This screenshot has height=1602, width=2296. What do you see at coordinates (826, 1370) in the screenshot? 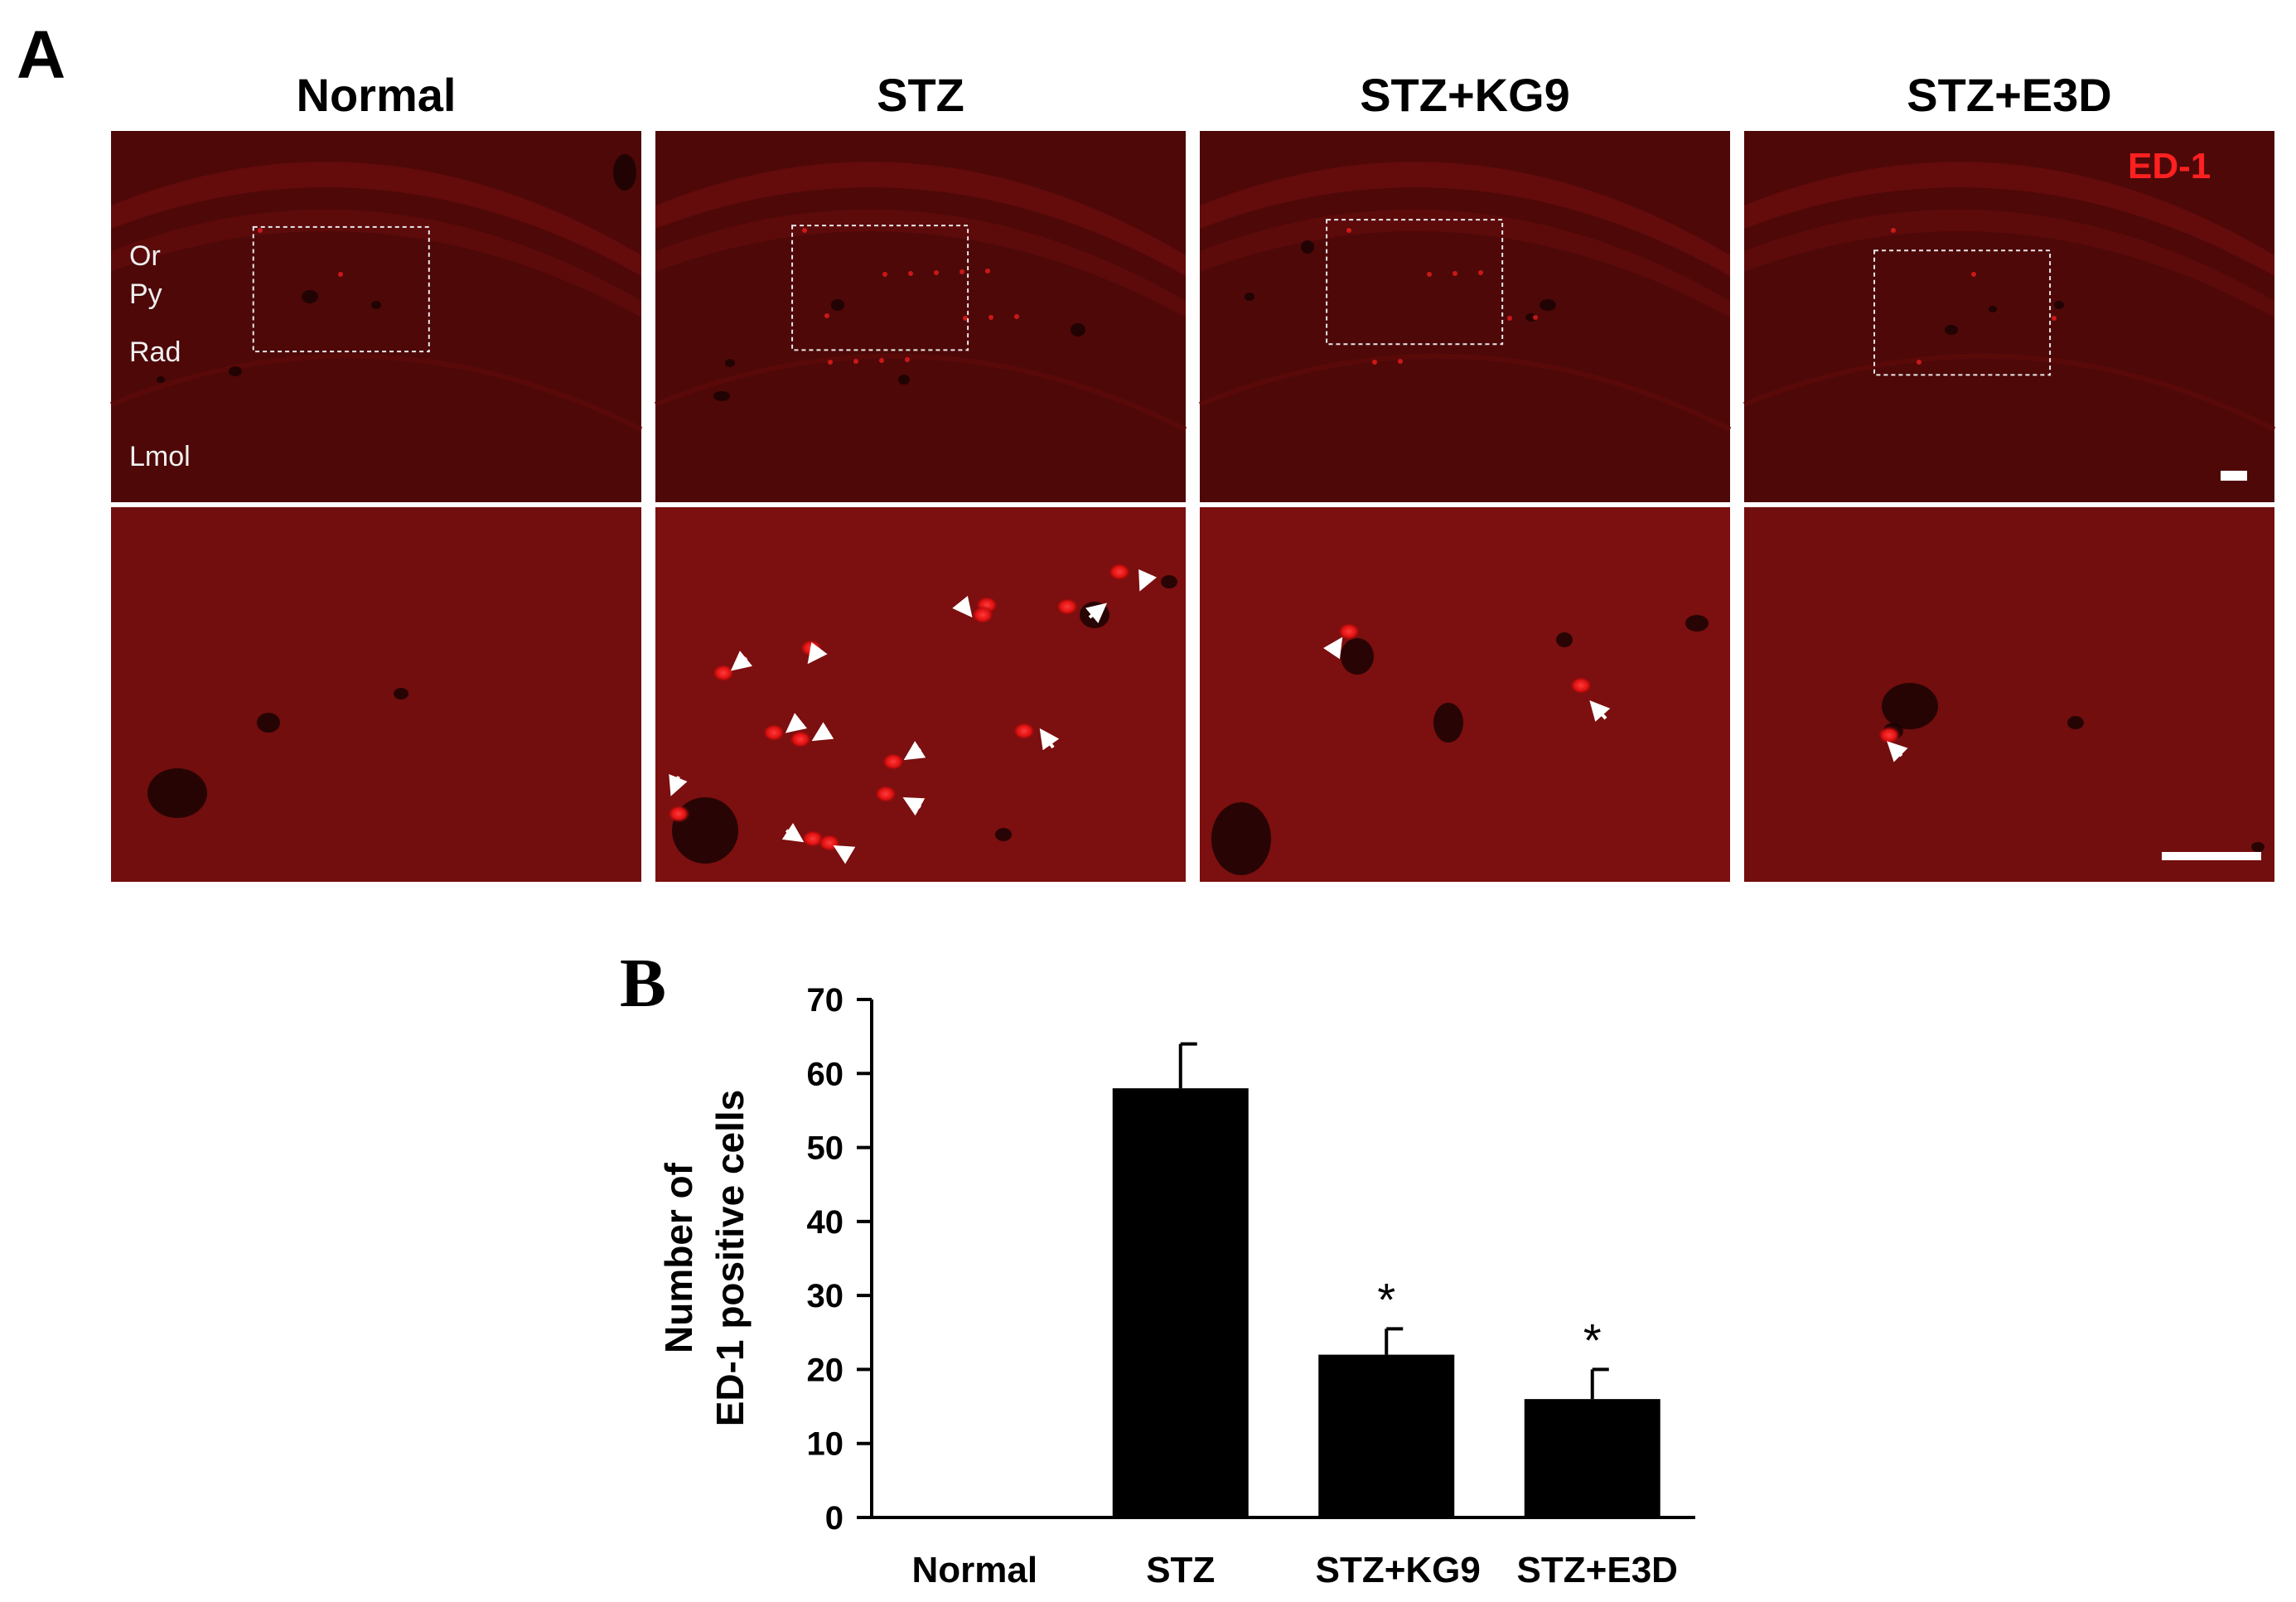
I see `y-tick-label: 20` at bounding box center [826, 1370].